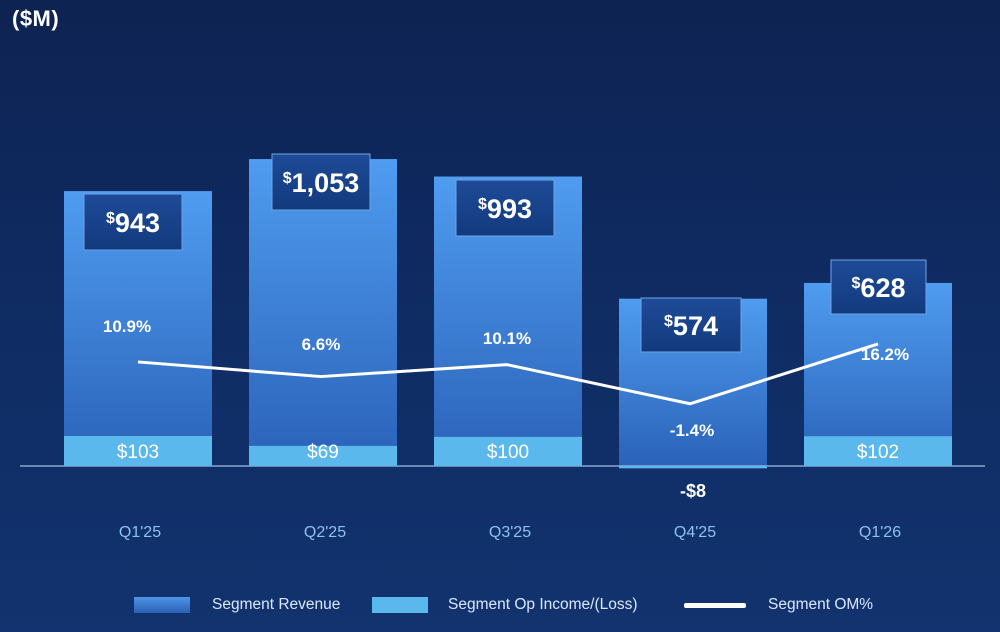 This screenshot has width=1000, height=632. Describe the element at coordinates (127, 326) in the screenshot. I see `om-value-label: 10.9%` at that location.